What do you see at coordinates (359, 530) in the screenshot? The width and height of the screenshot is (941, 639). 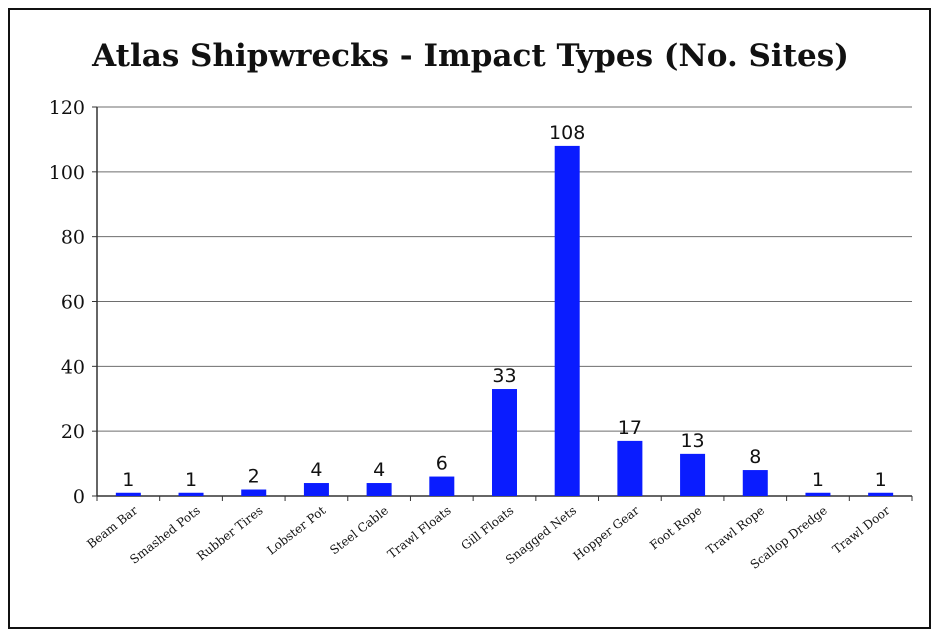 I see `x-tick-label: Steel Cable` at bounding box center [359, 530].